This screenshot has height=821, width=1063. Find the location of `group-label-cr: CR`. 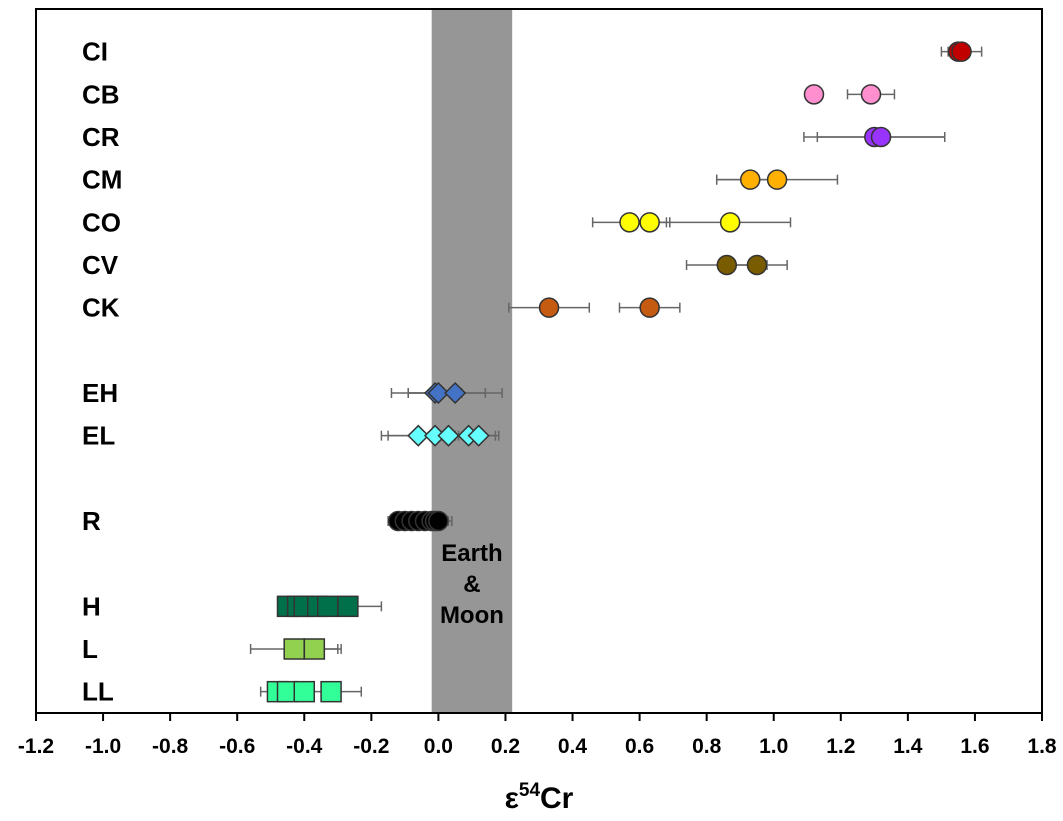

group-label-cr: CR is located at coordinates (101, 137).